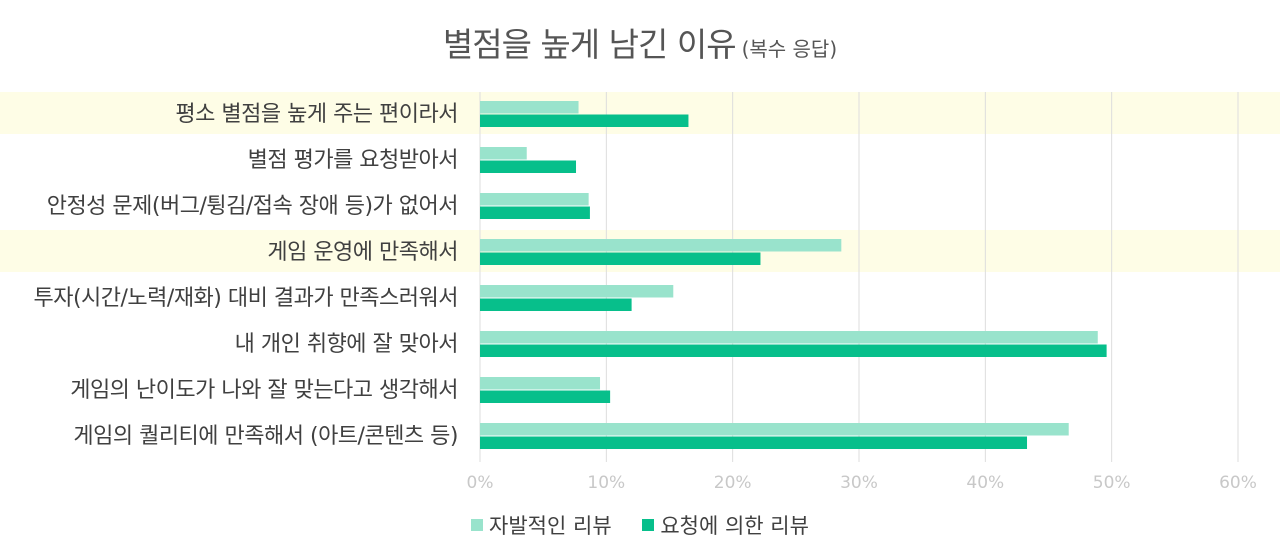  Describe the element at coordinates (734, 526) in the screenshot. I see `legend-label-series-2: 요청에 의한 리뷰` at that location.